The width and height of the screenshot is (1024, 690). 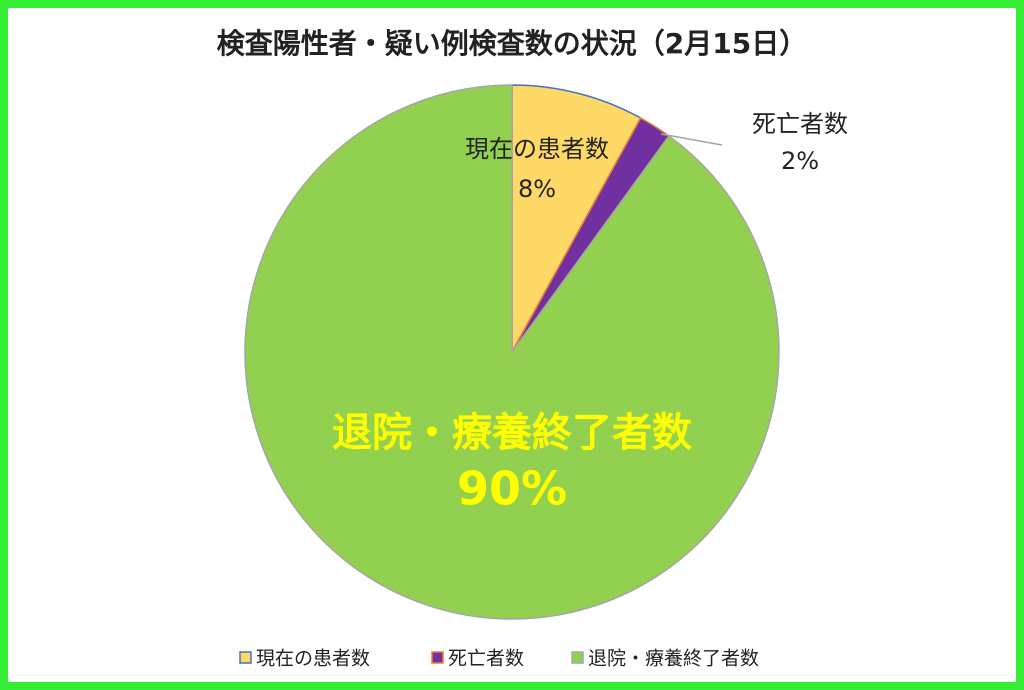 I want to click on data-label-name: 退院・療養終了者数, so click(x=512, y=433).